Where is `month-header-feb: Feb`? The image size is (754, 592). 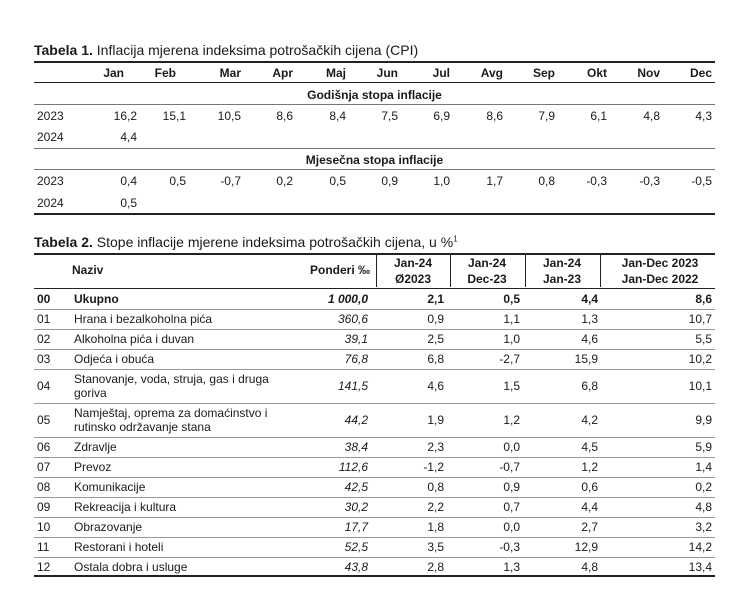 month-header-feb: Feb is located at coordinates (165, 73).